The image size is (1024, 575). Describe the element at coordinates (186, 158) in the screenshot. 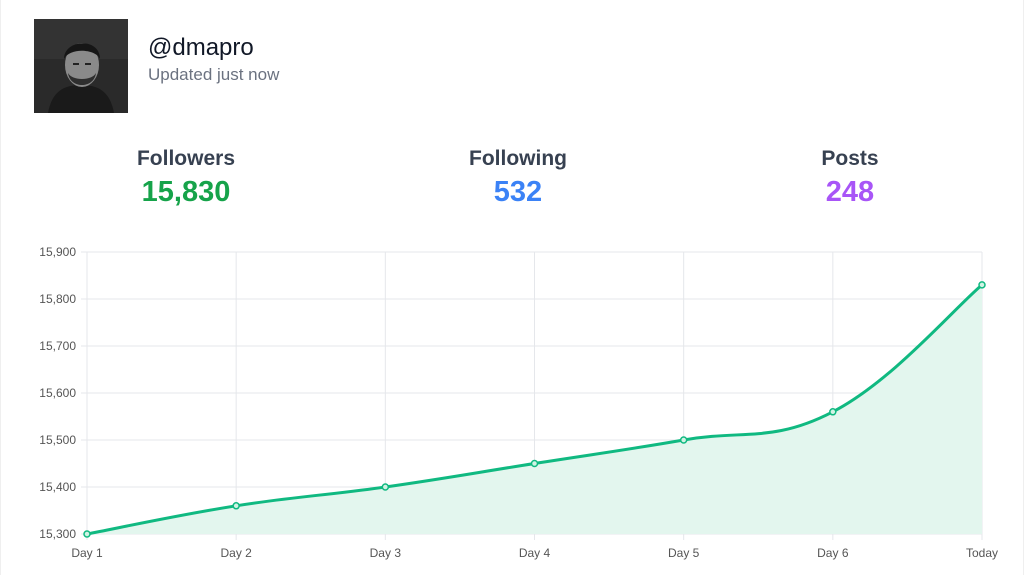

I see `stat-label: Followers` at that location.